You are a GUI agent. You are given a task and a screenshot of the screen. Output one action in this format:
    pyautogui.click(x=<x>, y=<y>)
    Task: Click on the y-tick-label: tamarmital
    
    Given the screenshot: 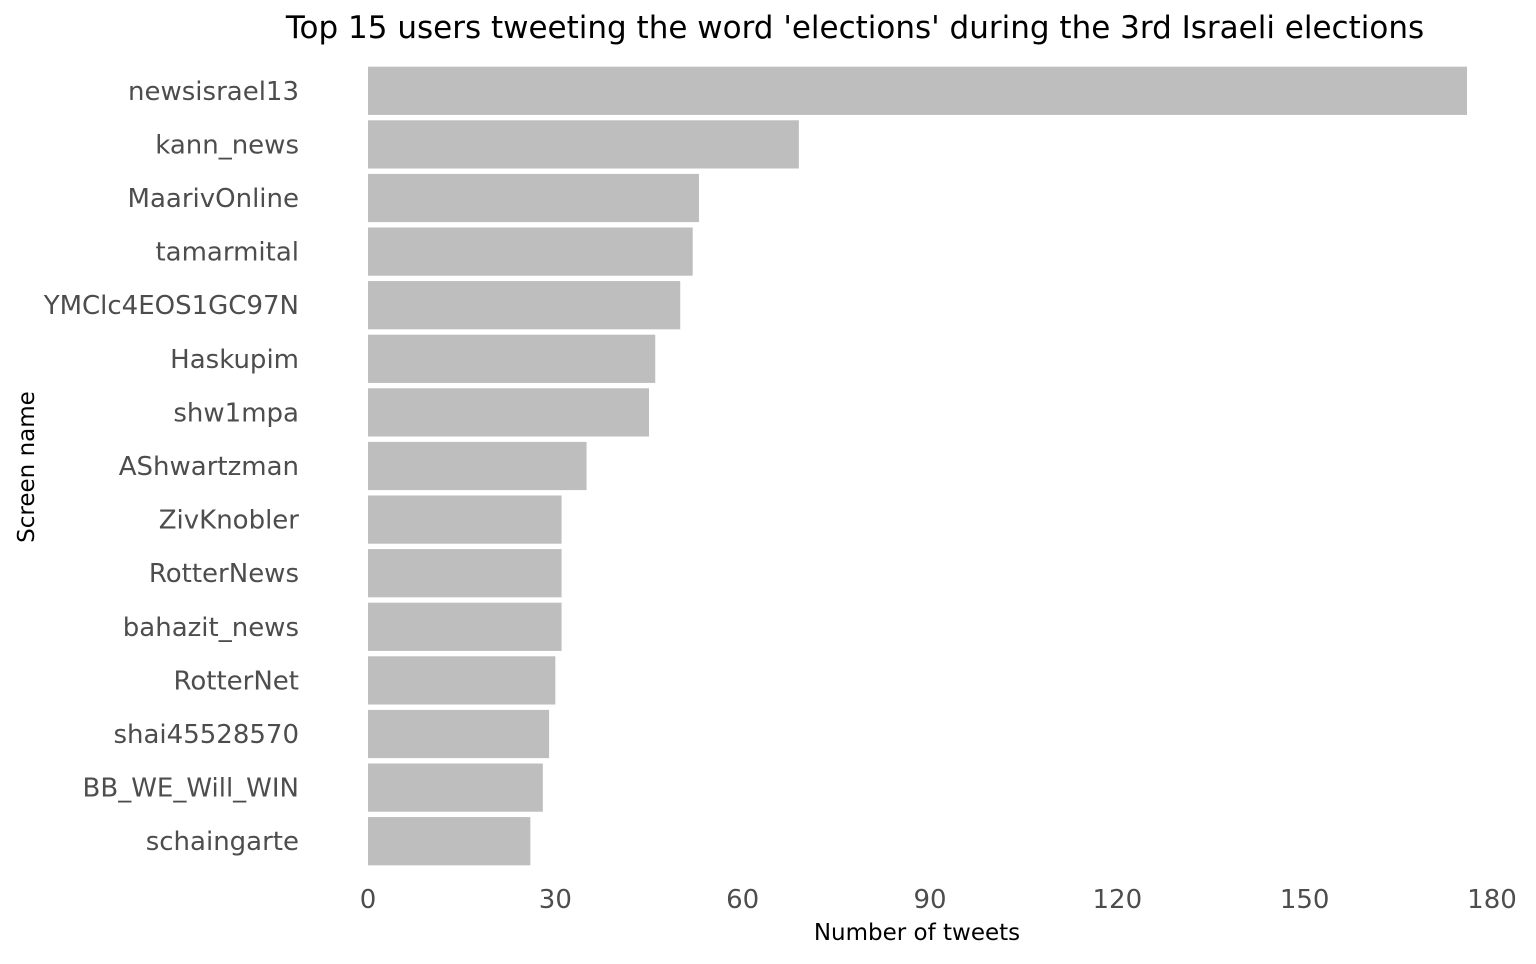 What is the action you would take?
    pyautogui.click(x=227, y=253)
    